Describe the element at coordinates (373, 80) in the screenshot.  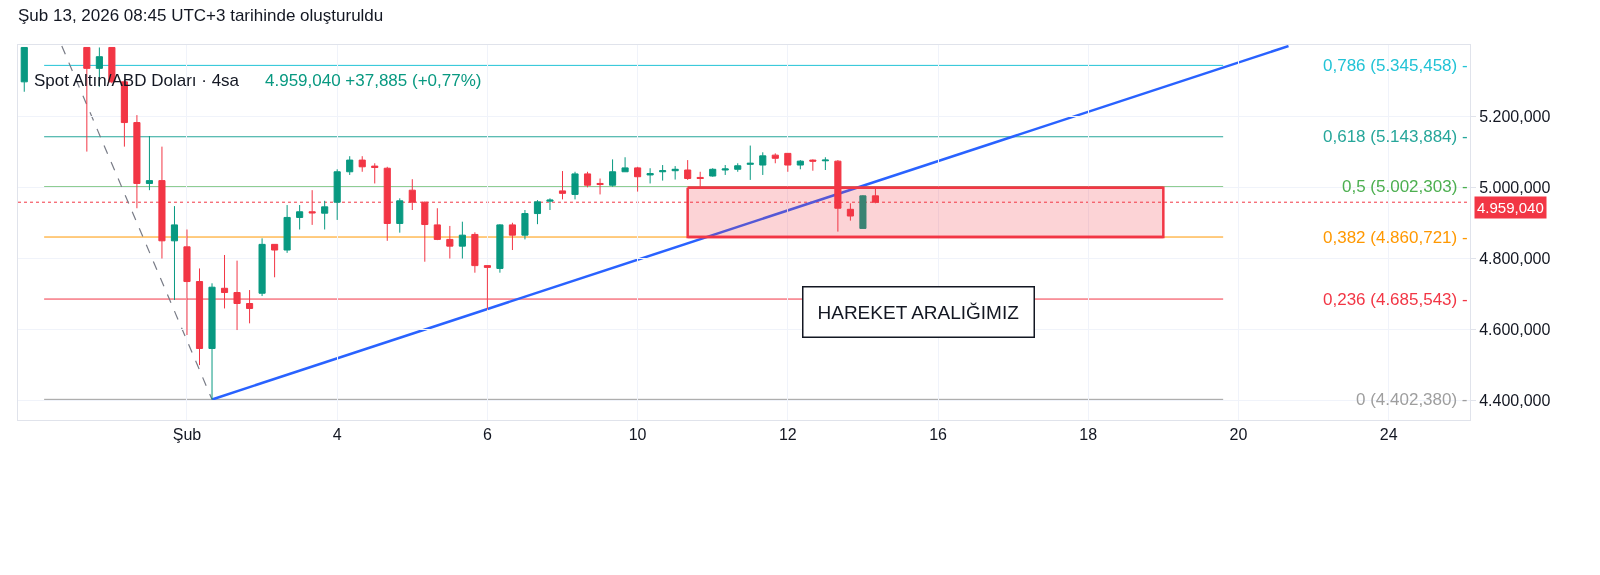
I see `annotation: 4.959,040 +37,885 (+0,77%)` at that location.